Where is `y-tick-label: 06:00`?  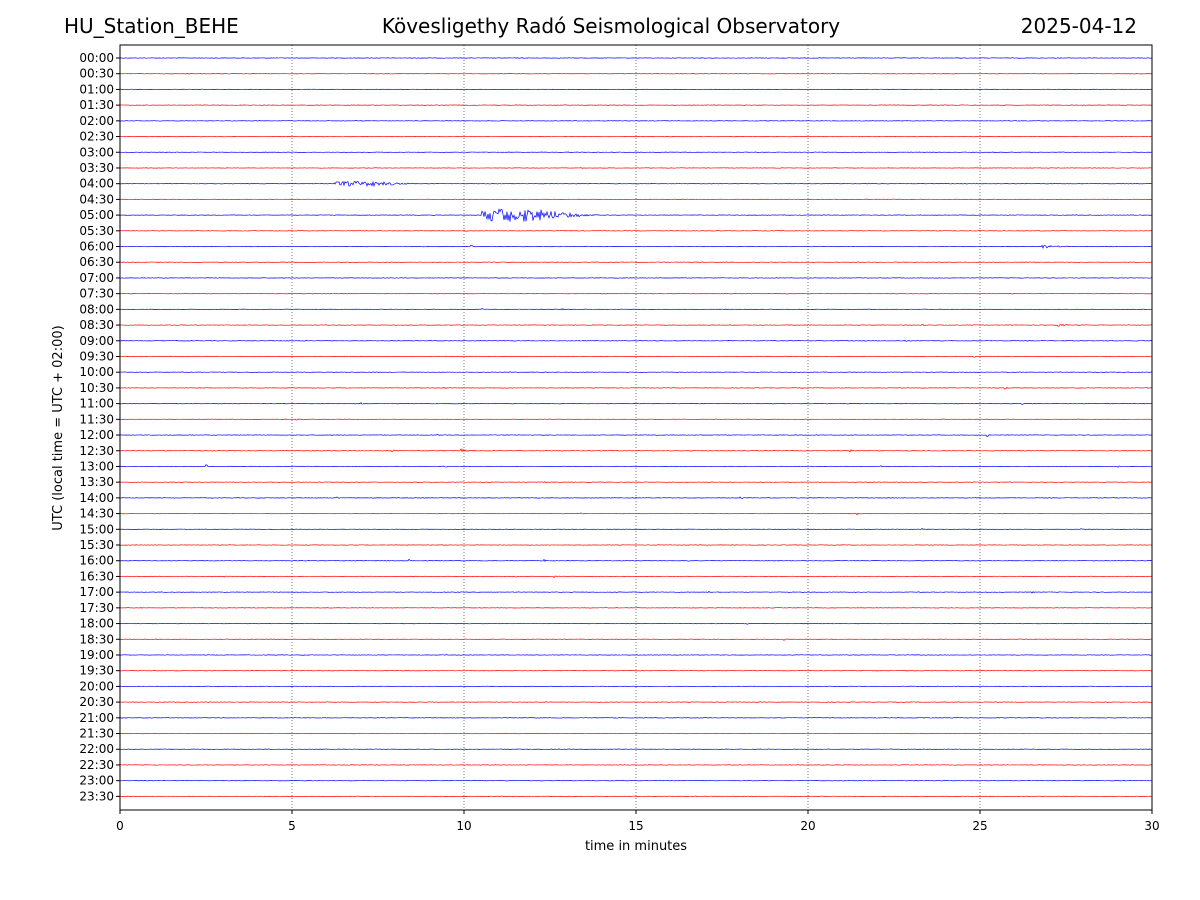
y-tick-label: 06:00 is located at coordinates (96, 247).